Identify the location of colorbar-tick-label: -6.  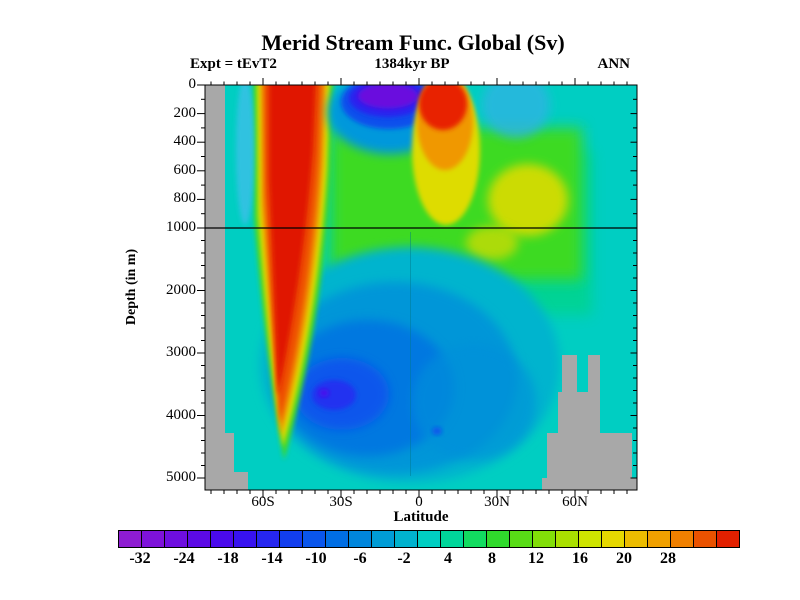
(360, 558).